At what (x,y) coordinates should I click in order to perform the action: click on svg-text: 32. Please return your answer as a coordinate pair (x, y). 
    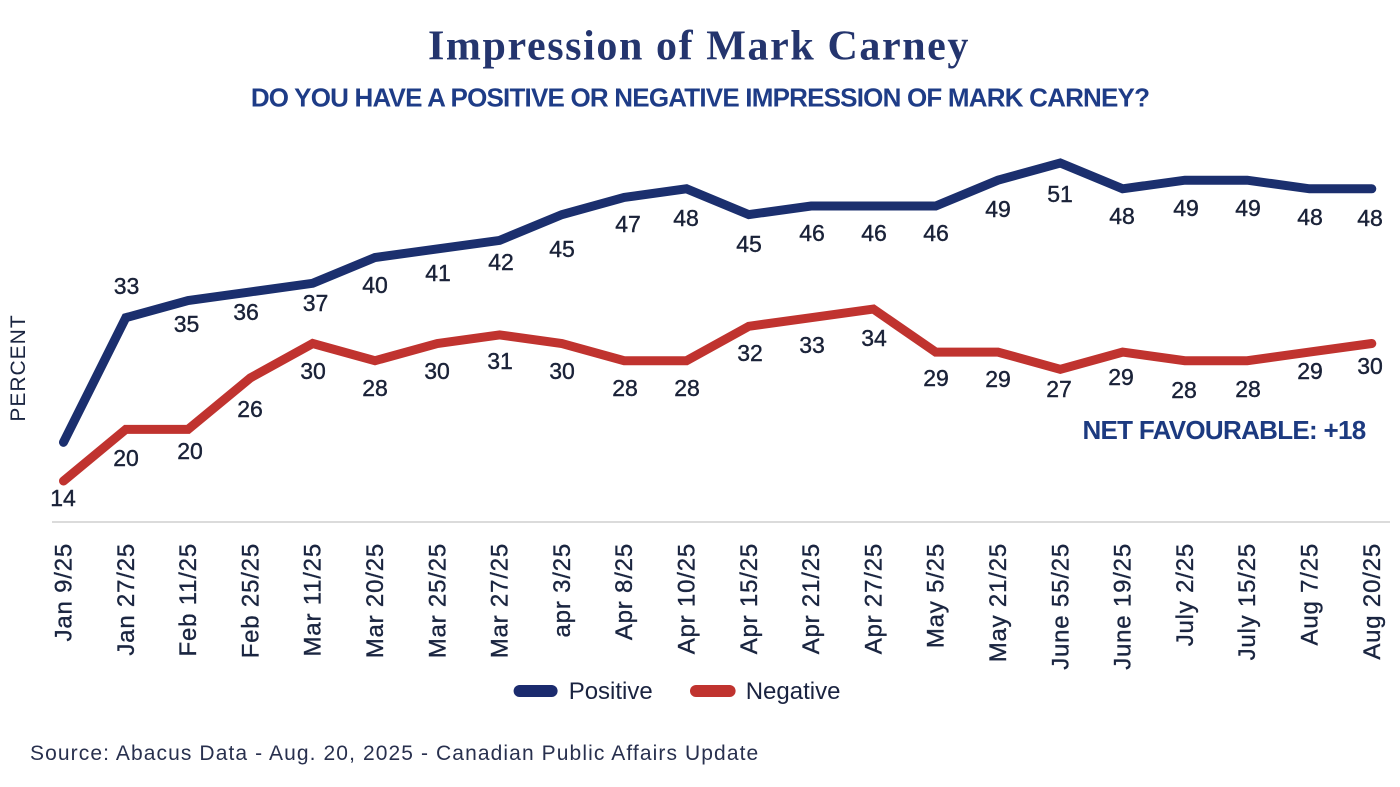
    Looking at the image, I should click on (750, 353).